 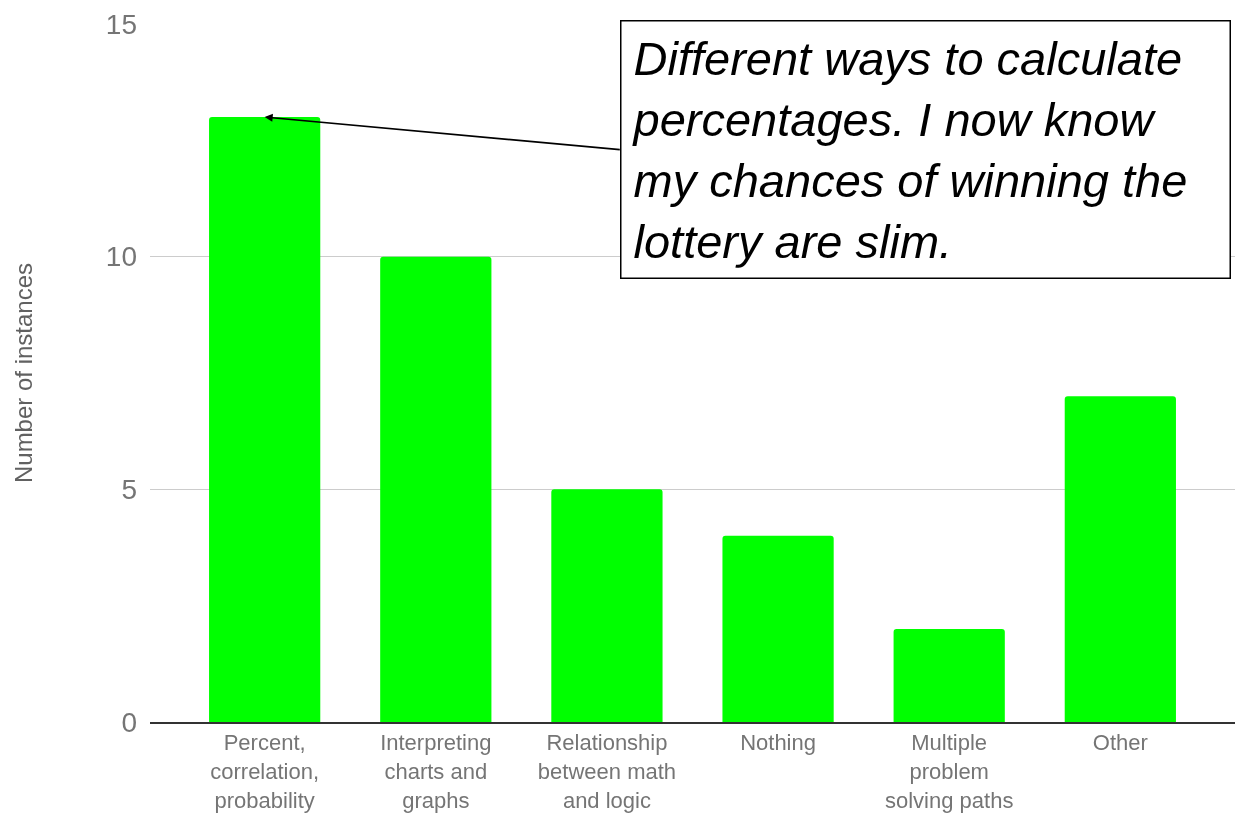 I want to click on y-tick-label: 0, so click(x=129, y=722).